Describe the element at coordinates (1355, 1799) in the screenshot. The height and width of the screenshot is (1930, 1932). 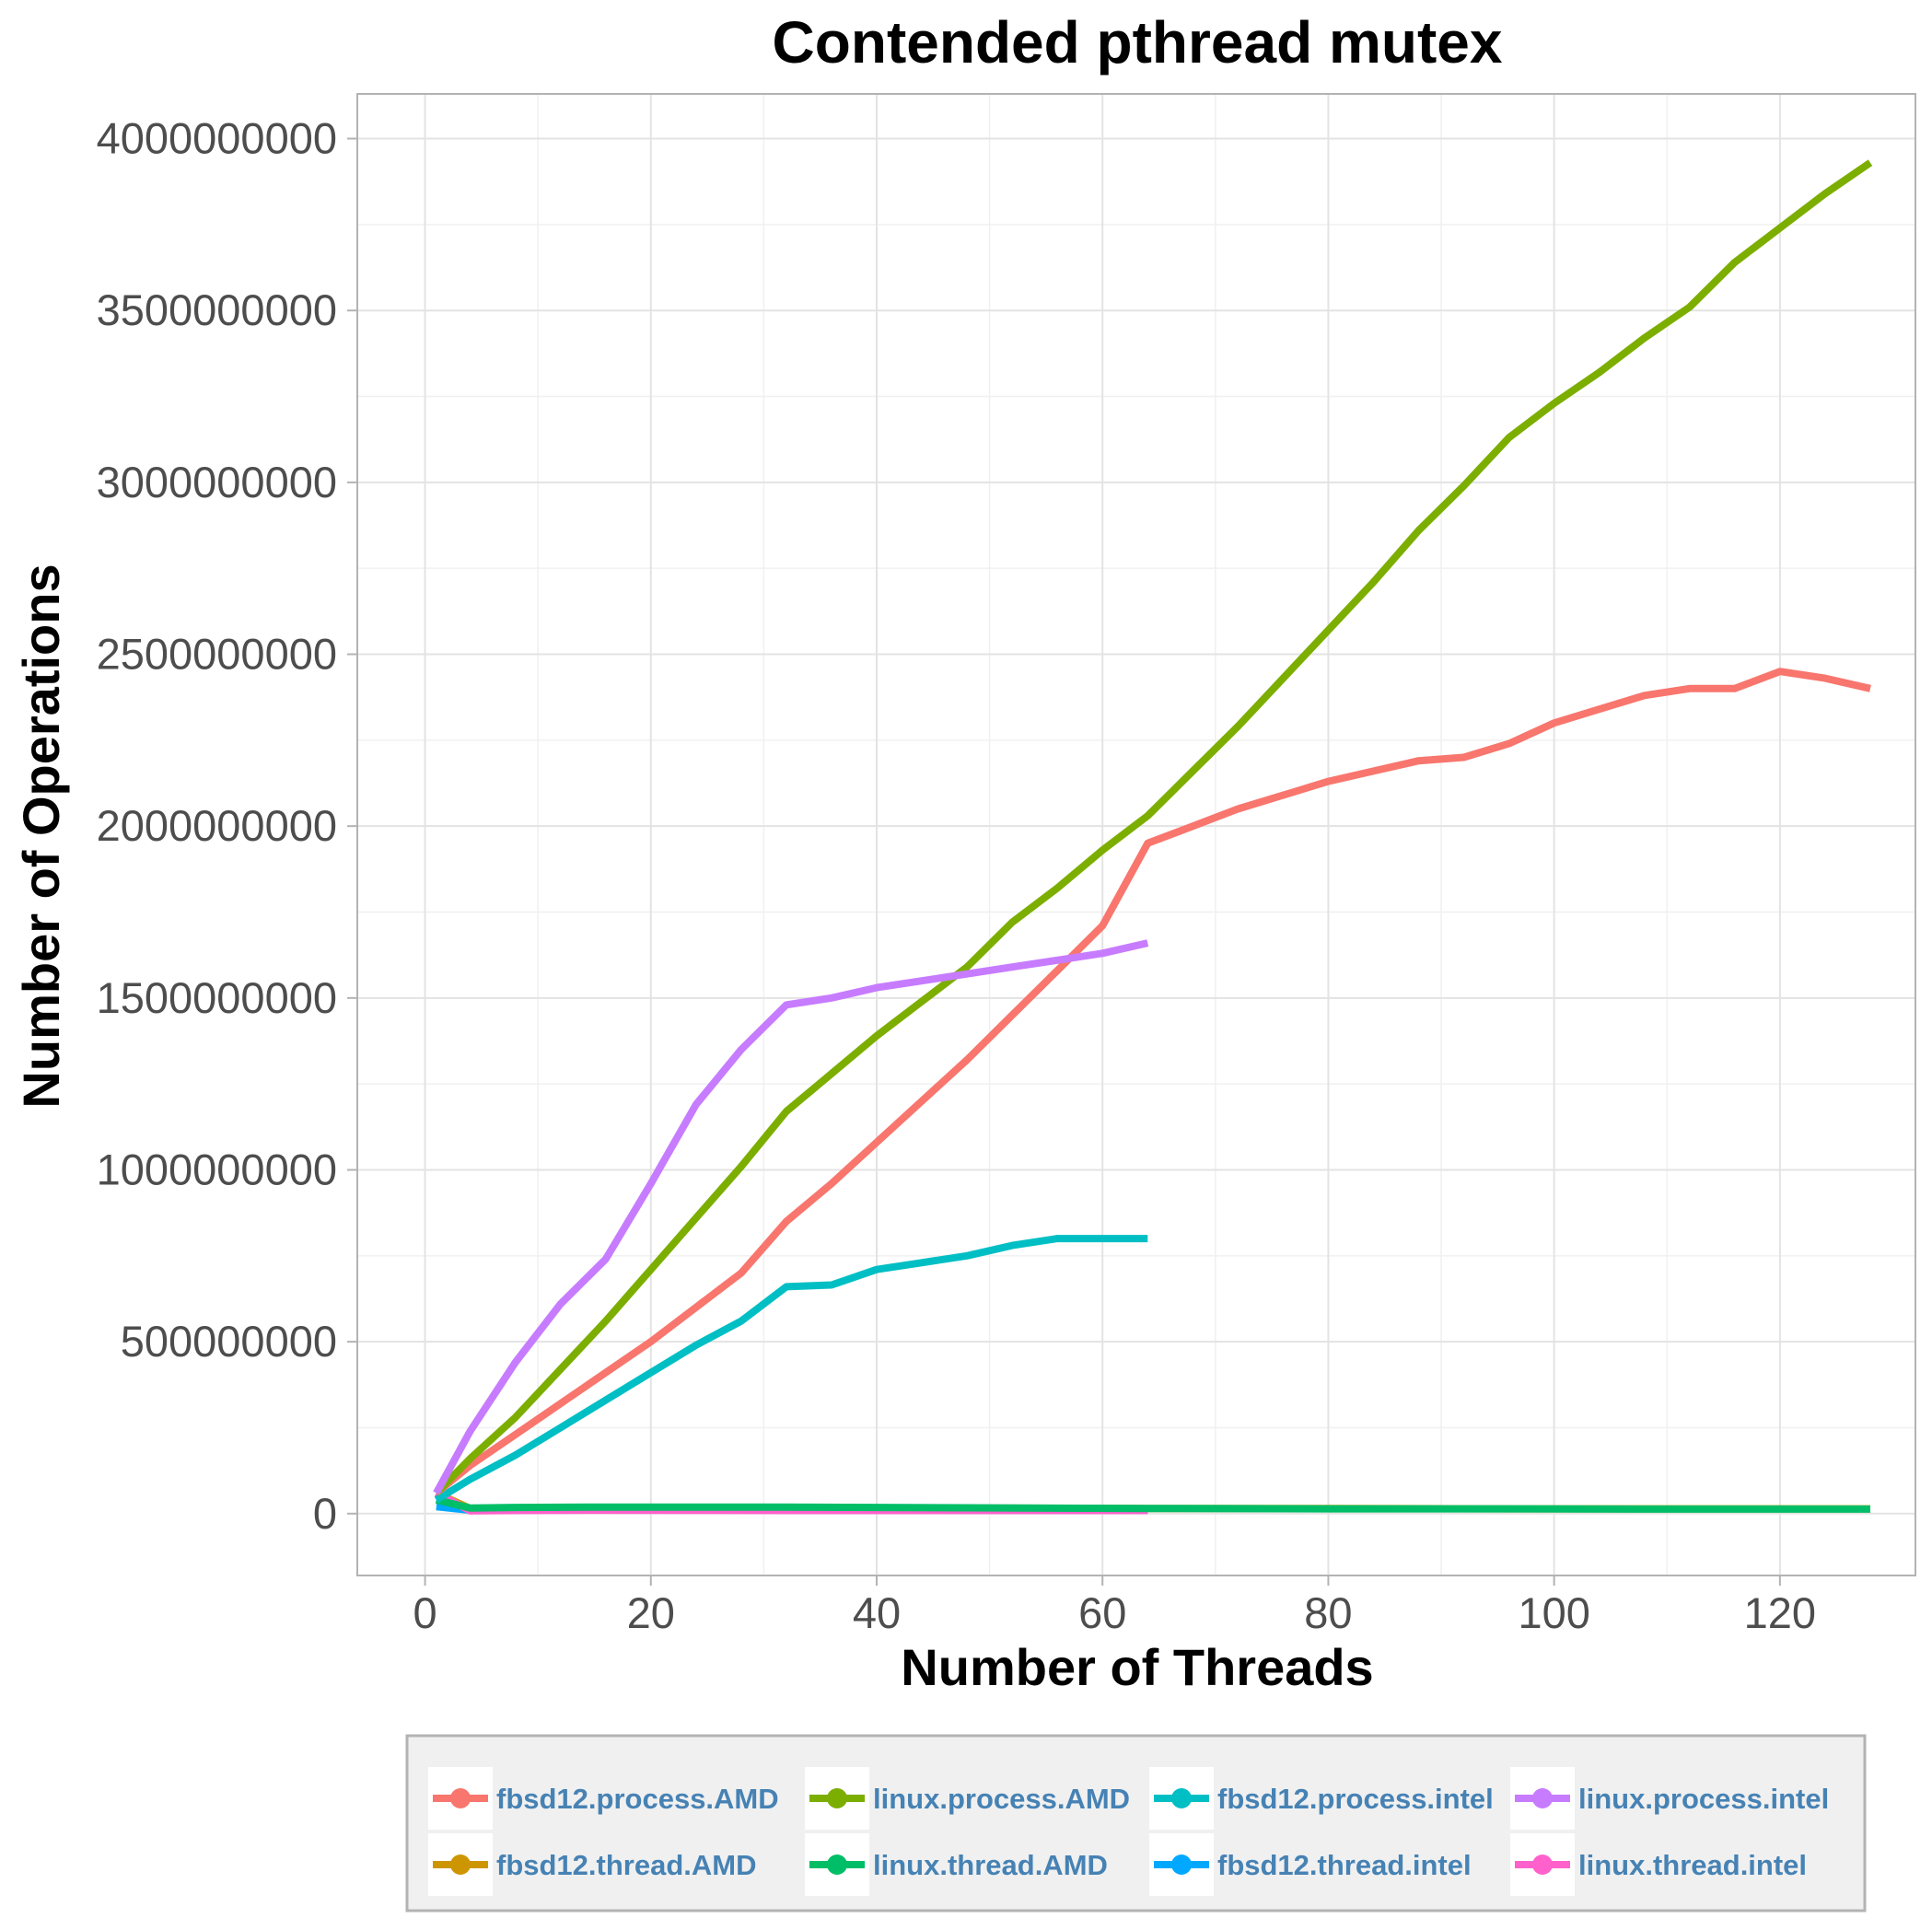
I see `legend-label: fbsd12.process.intel` at that location.